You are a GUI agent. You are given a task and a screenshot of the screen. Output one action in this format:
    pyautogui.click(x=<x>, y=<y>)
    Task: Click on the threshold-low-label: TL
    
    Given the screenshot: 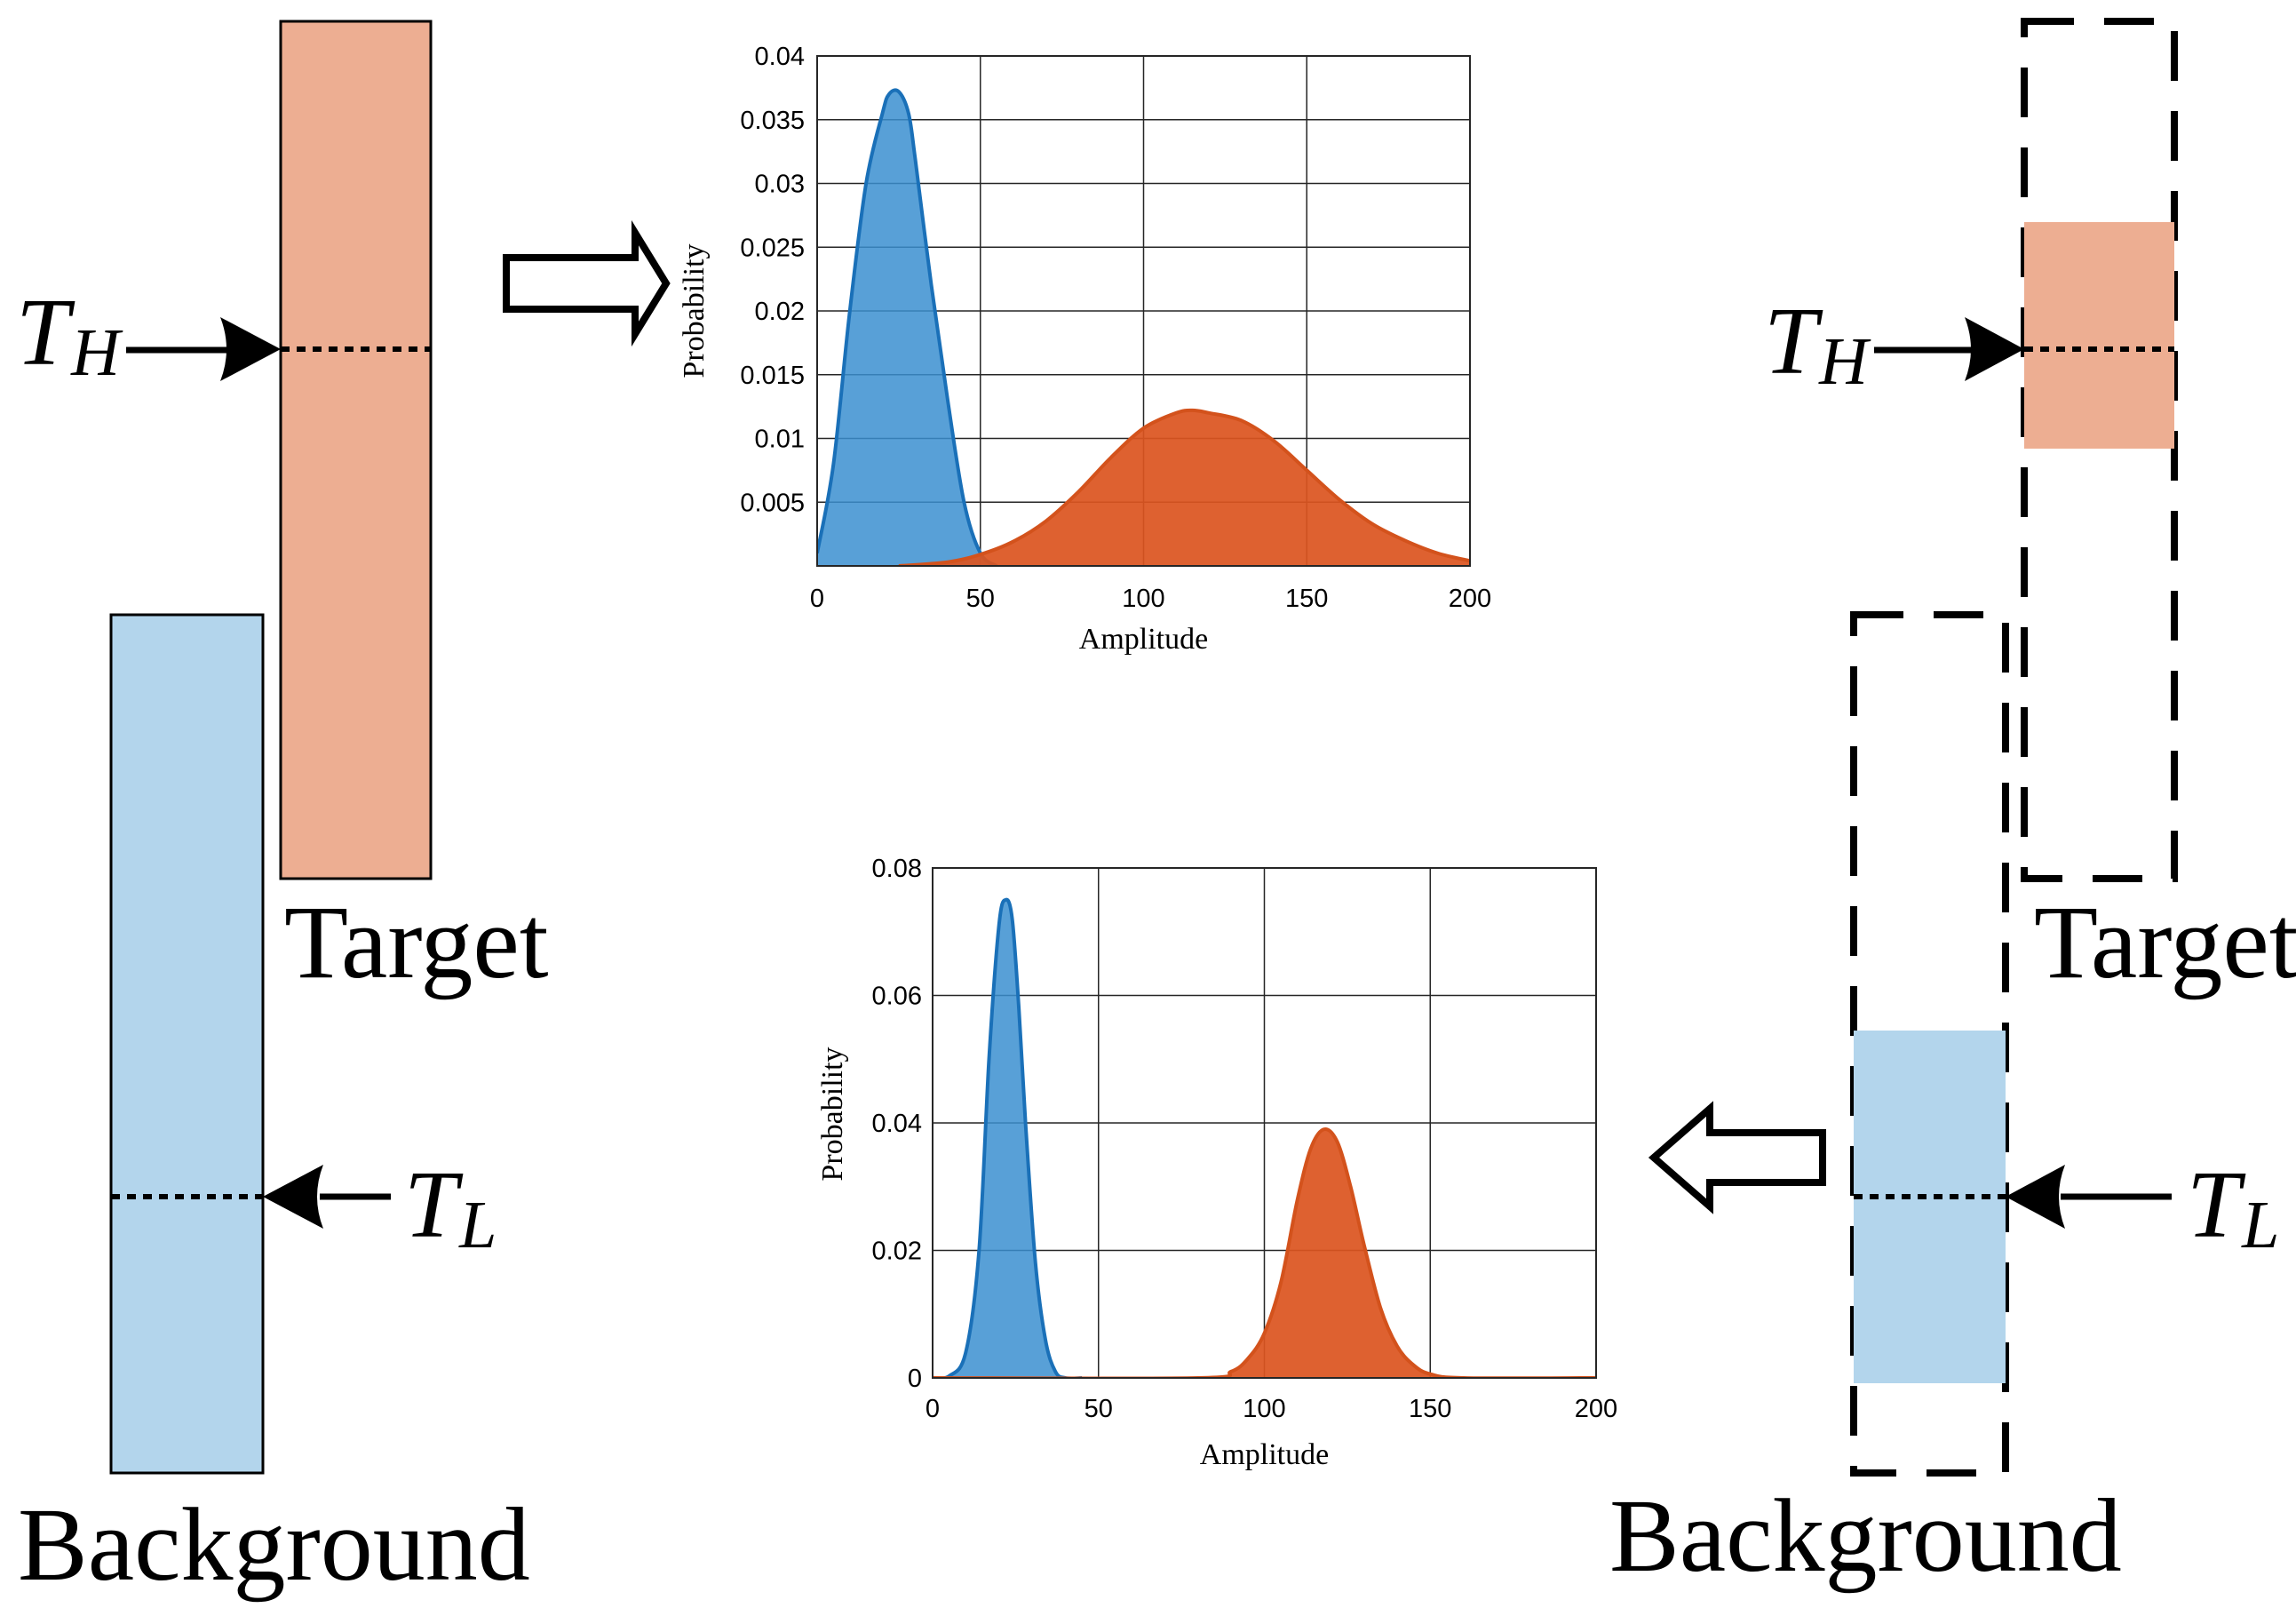 What is the action you would take?
    pyautogui.click(x=450, y=1207)
    